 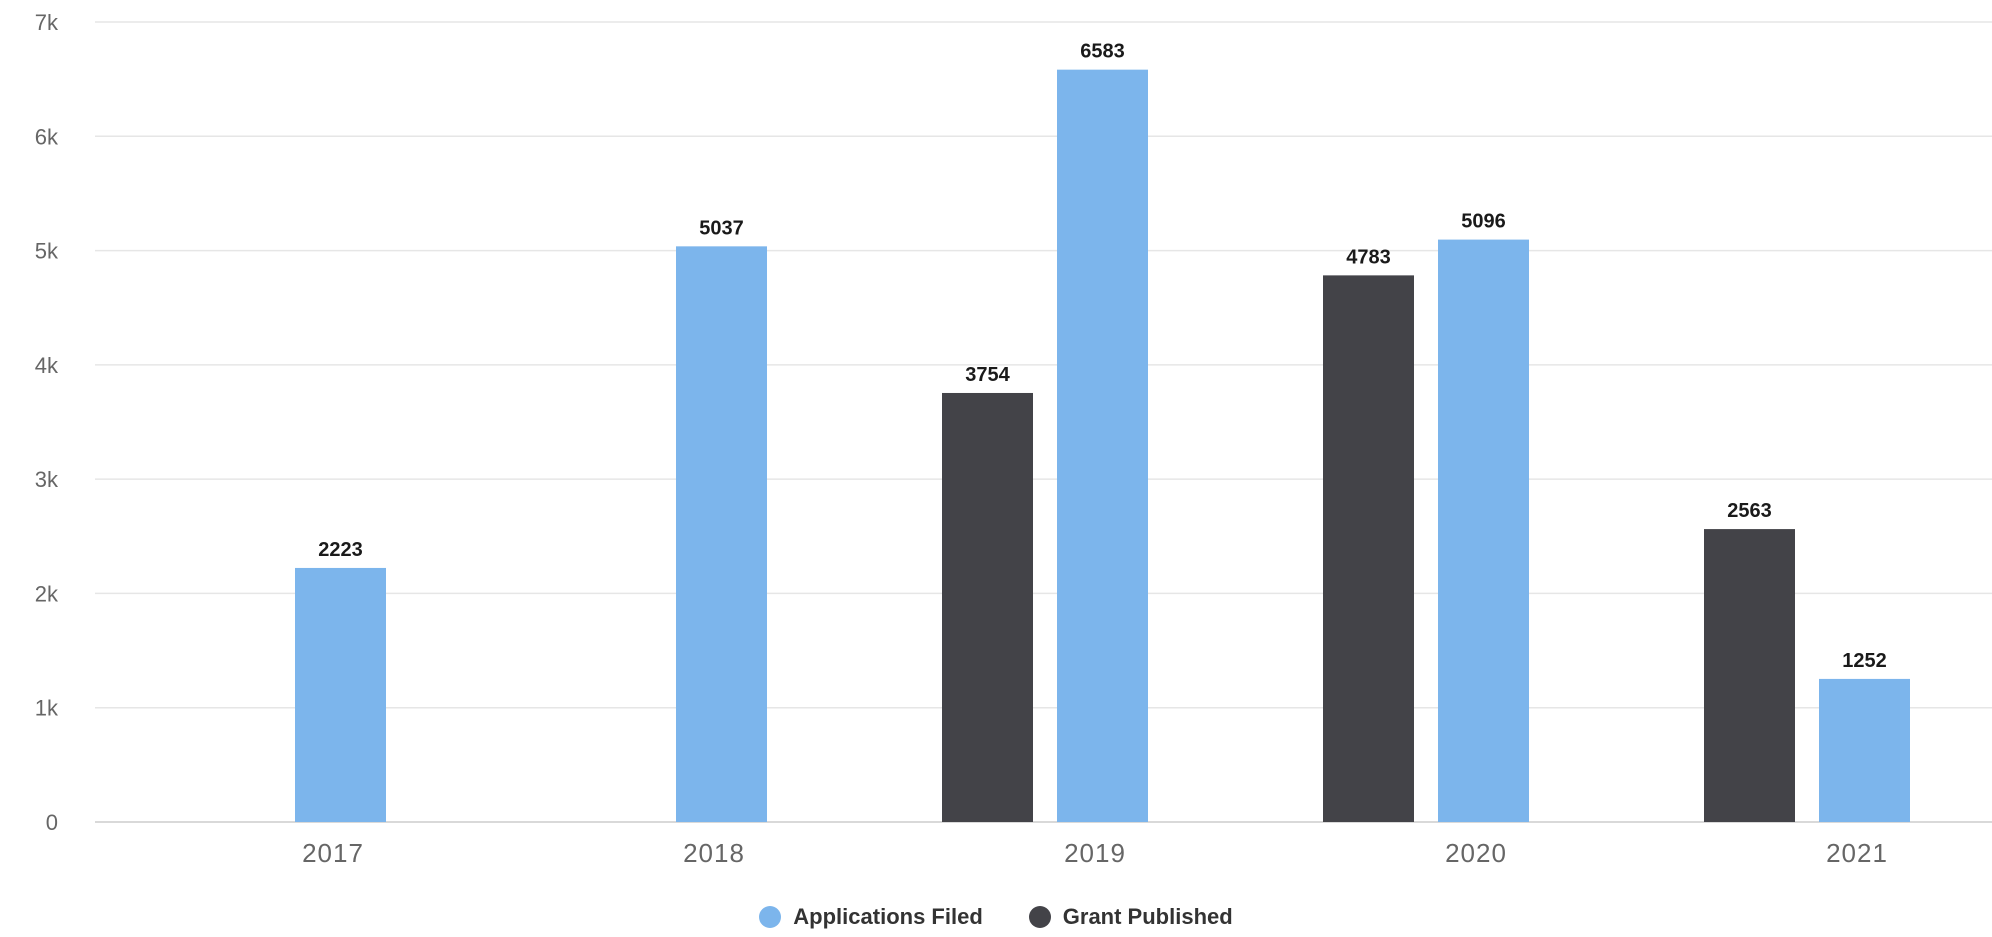 What do you see at coordinates (340, 694) in the screenshot?
I see `bar-applications-filed-2017` at bounding box center [340, 694].